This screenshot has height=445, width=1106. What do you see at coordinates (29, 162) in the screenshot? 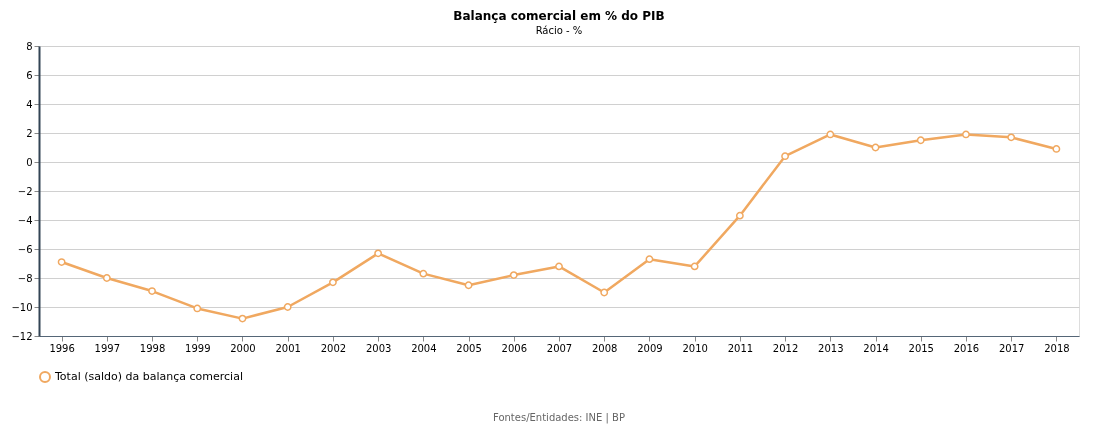
I see `y-tick-label: 0` at bounding box center [29, 162].